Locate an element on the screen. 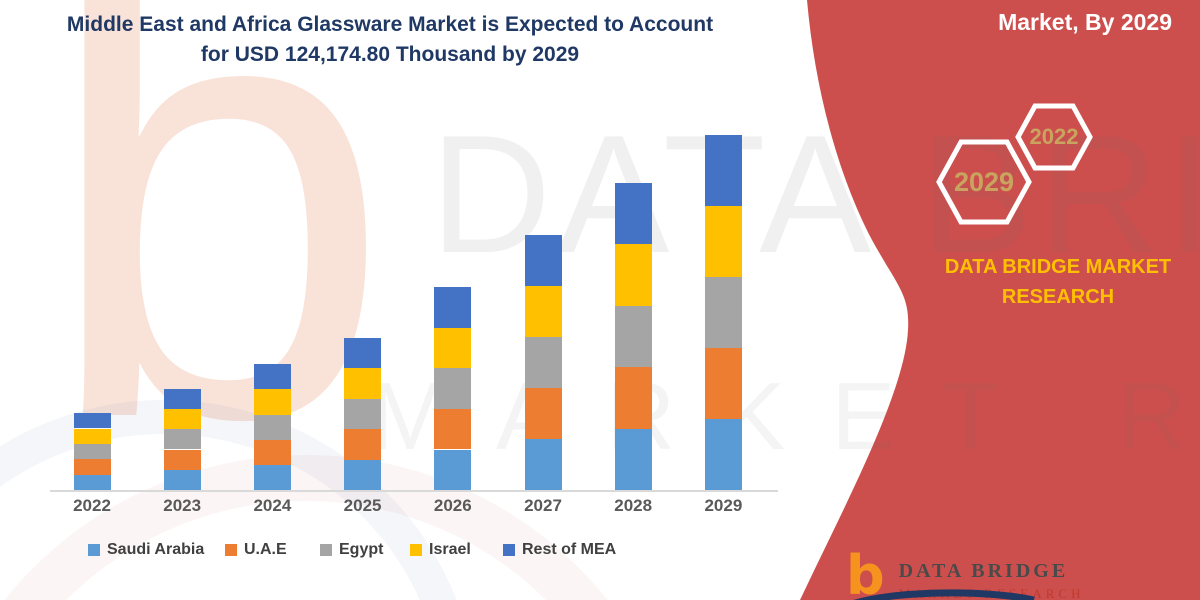 The width and height of the screenshot is (1200, 600). bar-2025-saudi-arabia is located at coordinates (363, 474).